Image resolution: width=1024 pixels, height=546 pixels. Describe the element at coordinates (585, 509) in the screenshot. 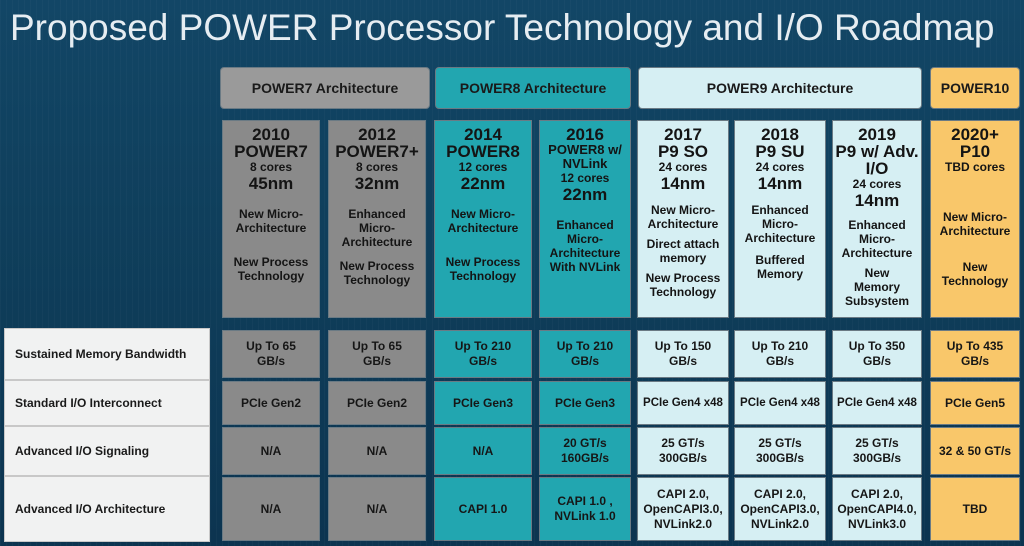

I see `table-cell: CAPI 1.0 , NVLink 1.0` at that location.